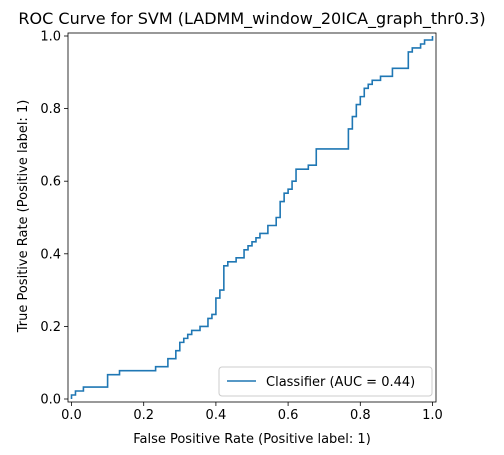  Describe the element at coordinates (71, 415) in the screenshot. I see `x-tick-label: 0.0` at that location.